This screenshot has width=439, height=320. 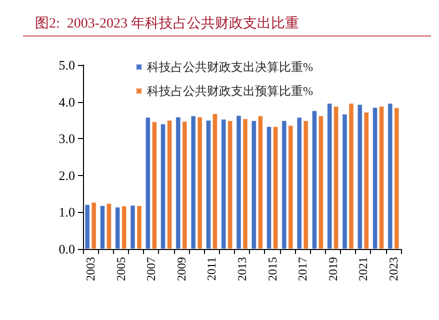 I want to click on x-tick-label: 2021, so click(x=363, y=269).